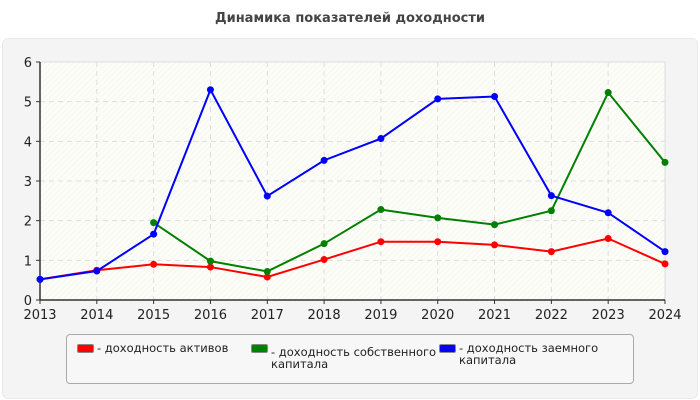 Image resolution: width=700 pixels, height=400 pixels. Describe the element at coordinates (259, 348) in the screenshot. I see `legend-swatch-green` at that location.